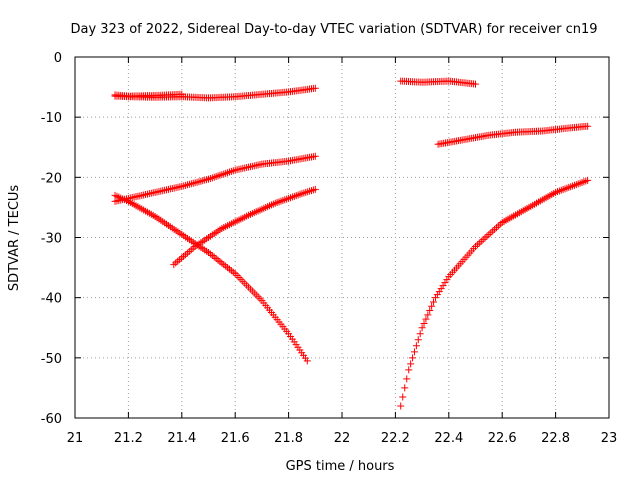 This screenshot has height=480, width=640. Describe the element at coordinates (51, 419) in the screenshot. I see `y-tick-label: -60` at that location.